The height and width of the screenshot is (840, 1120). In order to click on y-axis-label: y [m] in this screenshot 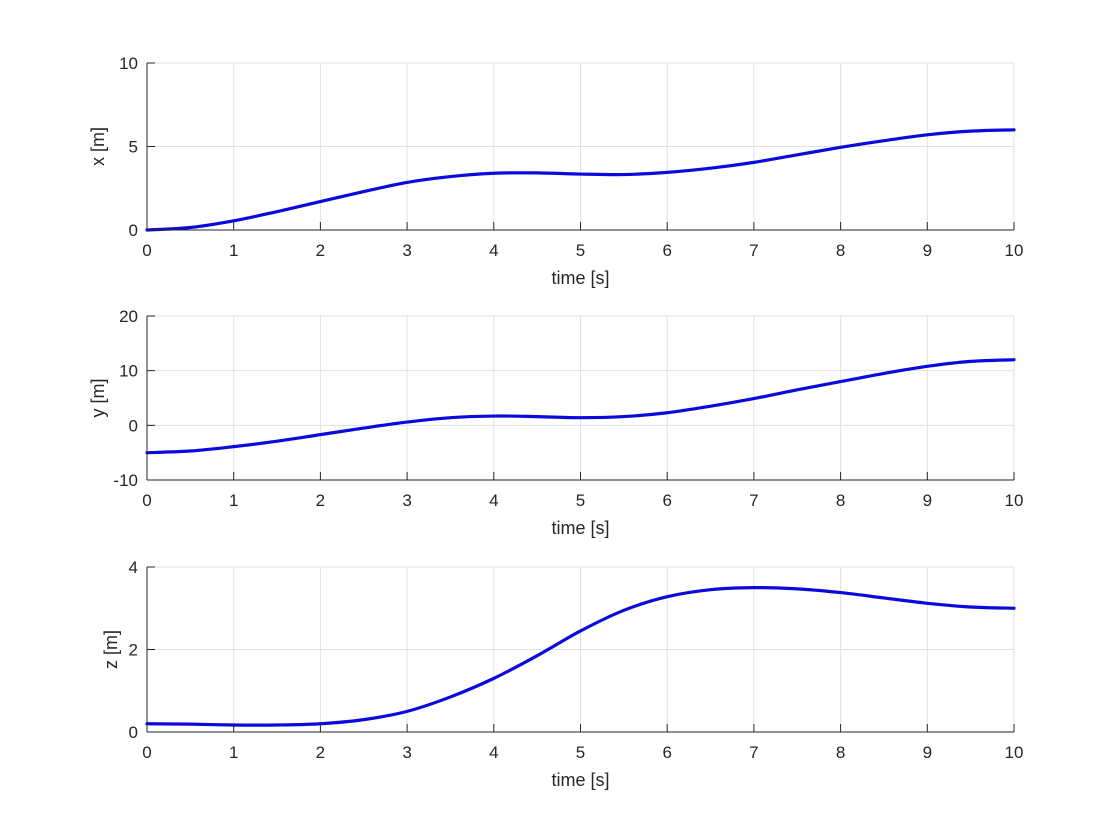, I will do `click(98, 398)`.